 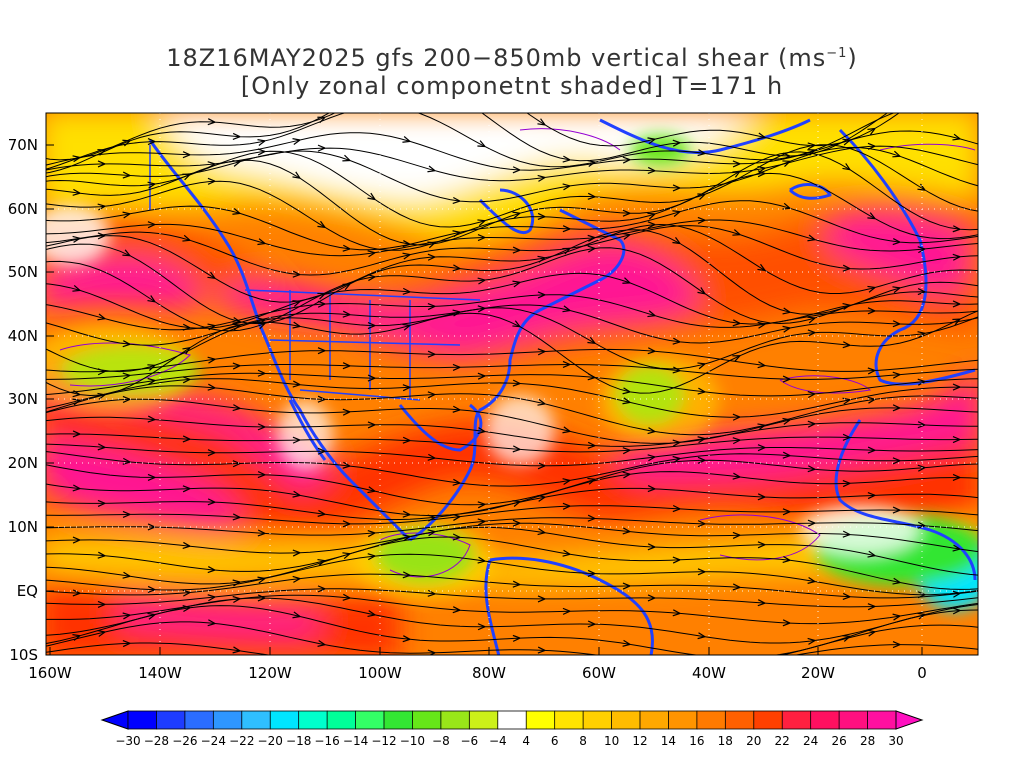 I want to click on west-green-north, so click(x=78, y=235).